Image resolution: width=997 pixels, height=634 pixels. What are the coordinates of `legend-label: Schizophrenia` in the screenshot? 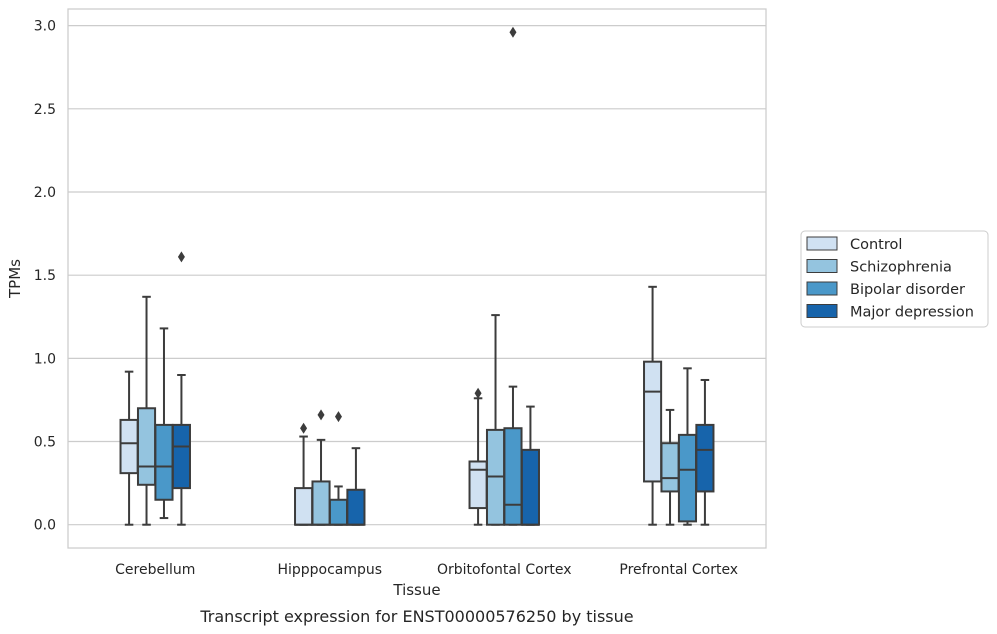 It's located at (901, 268).